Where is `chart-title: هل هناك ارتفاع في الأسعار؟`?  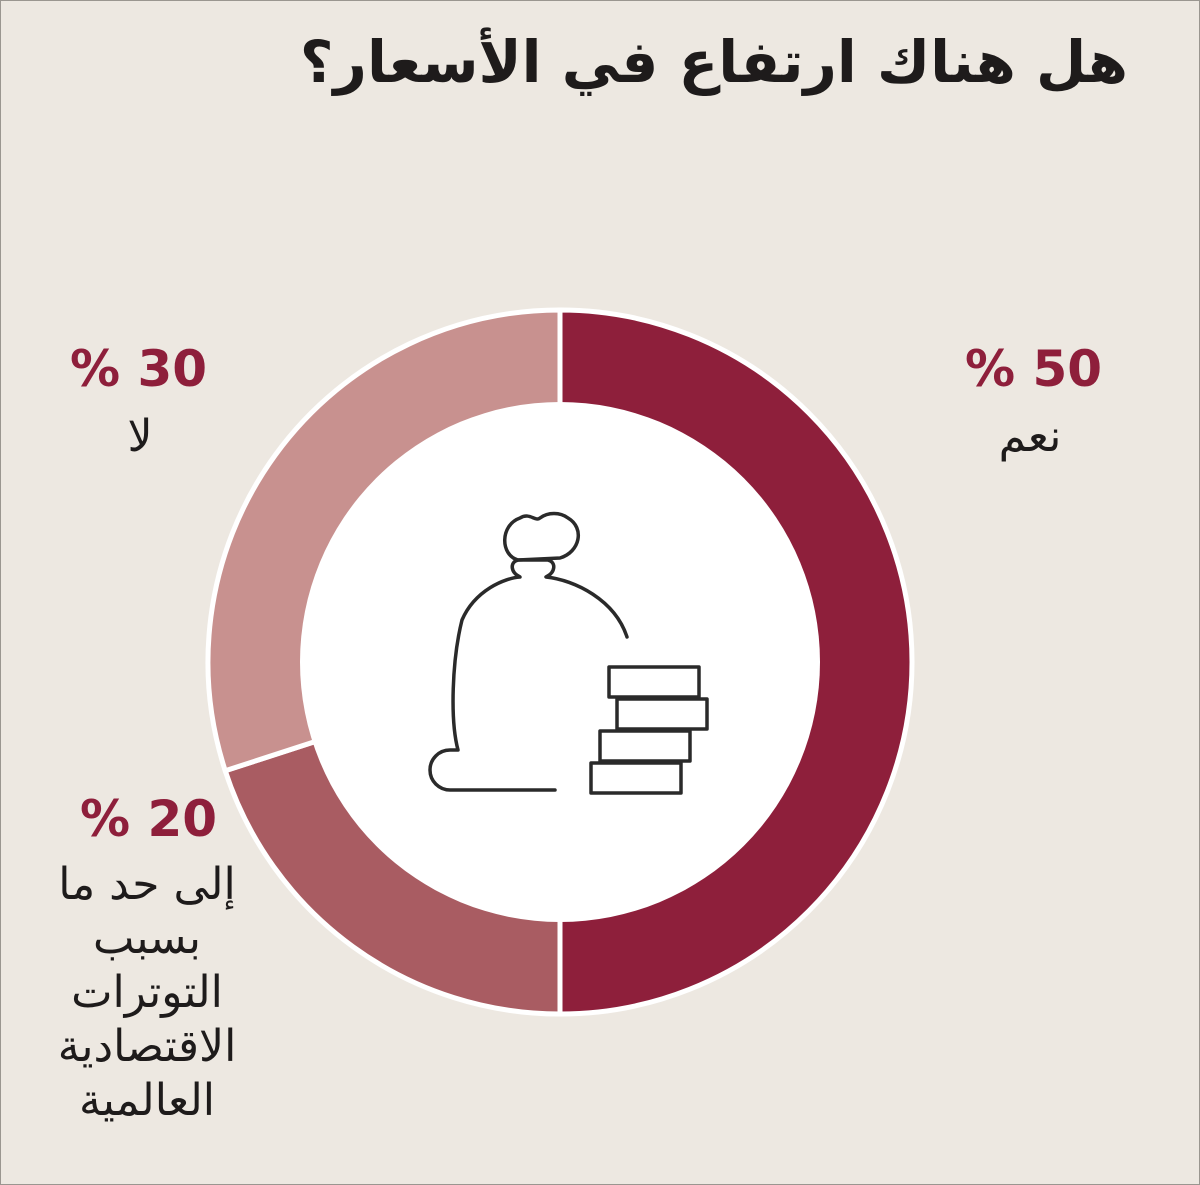
chart-title: هل هناك ارتفاع في الأسعار؟ is located at coordinates (713, 62).